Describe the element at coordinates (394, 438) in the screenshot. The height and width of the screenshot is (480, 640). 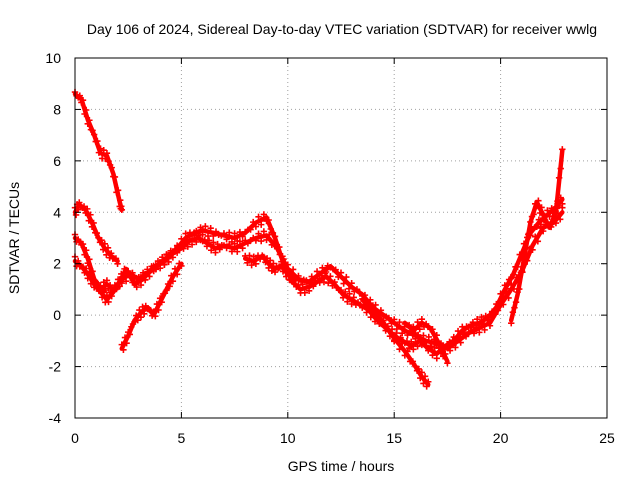
I see `x-tick-label: 15` at that location.